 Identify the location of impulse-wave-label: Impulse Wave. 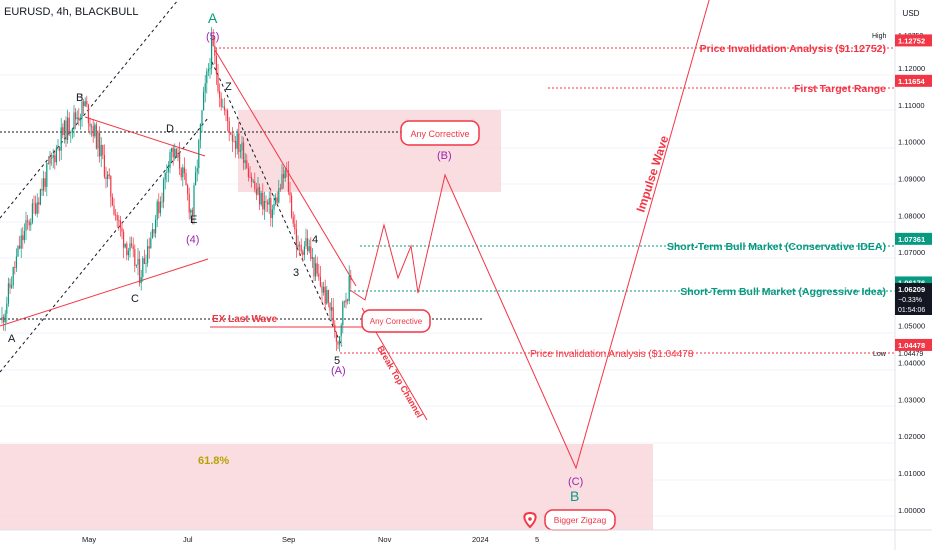
(653, 174).